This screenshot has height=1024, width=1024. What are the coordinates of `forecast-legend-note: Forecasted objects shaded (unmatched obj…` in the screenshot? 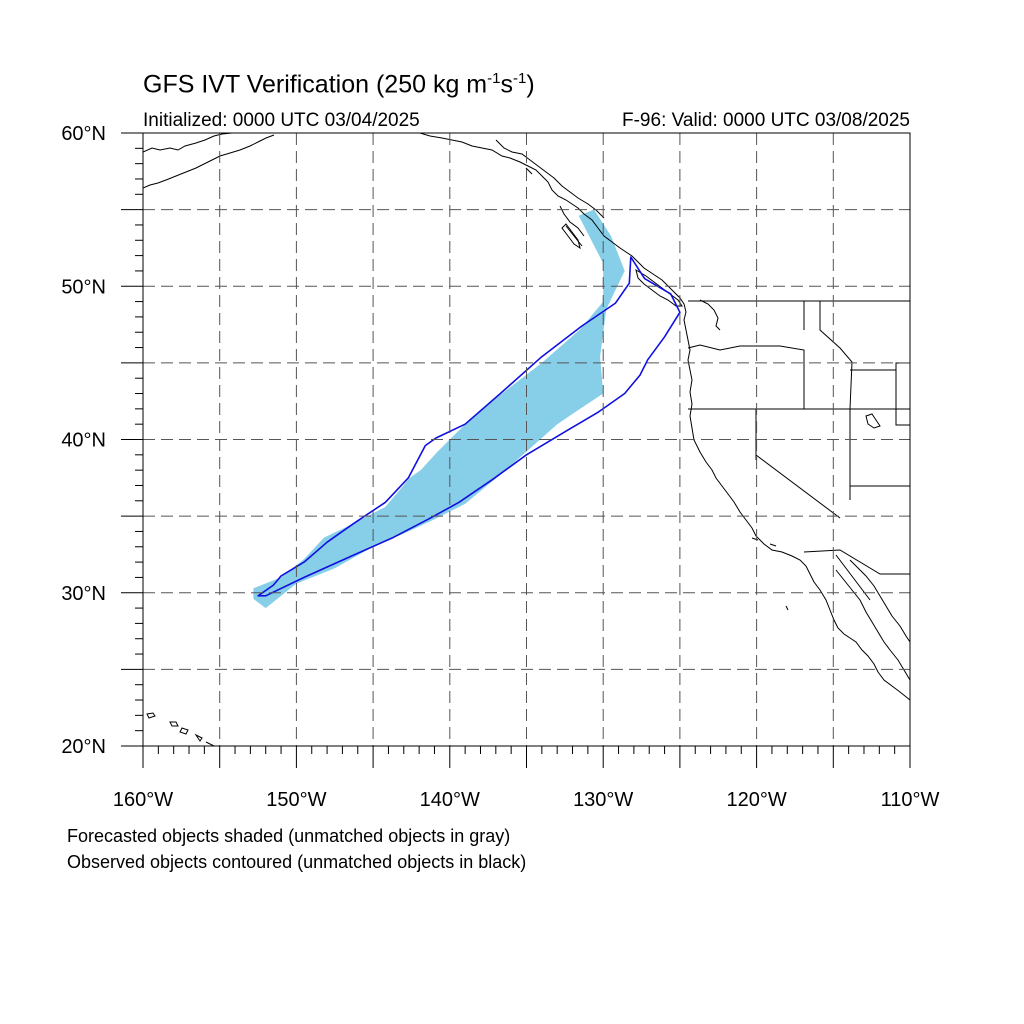 It's located at (289, 836).